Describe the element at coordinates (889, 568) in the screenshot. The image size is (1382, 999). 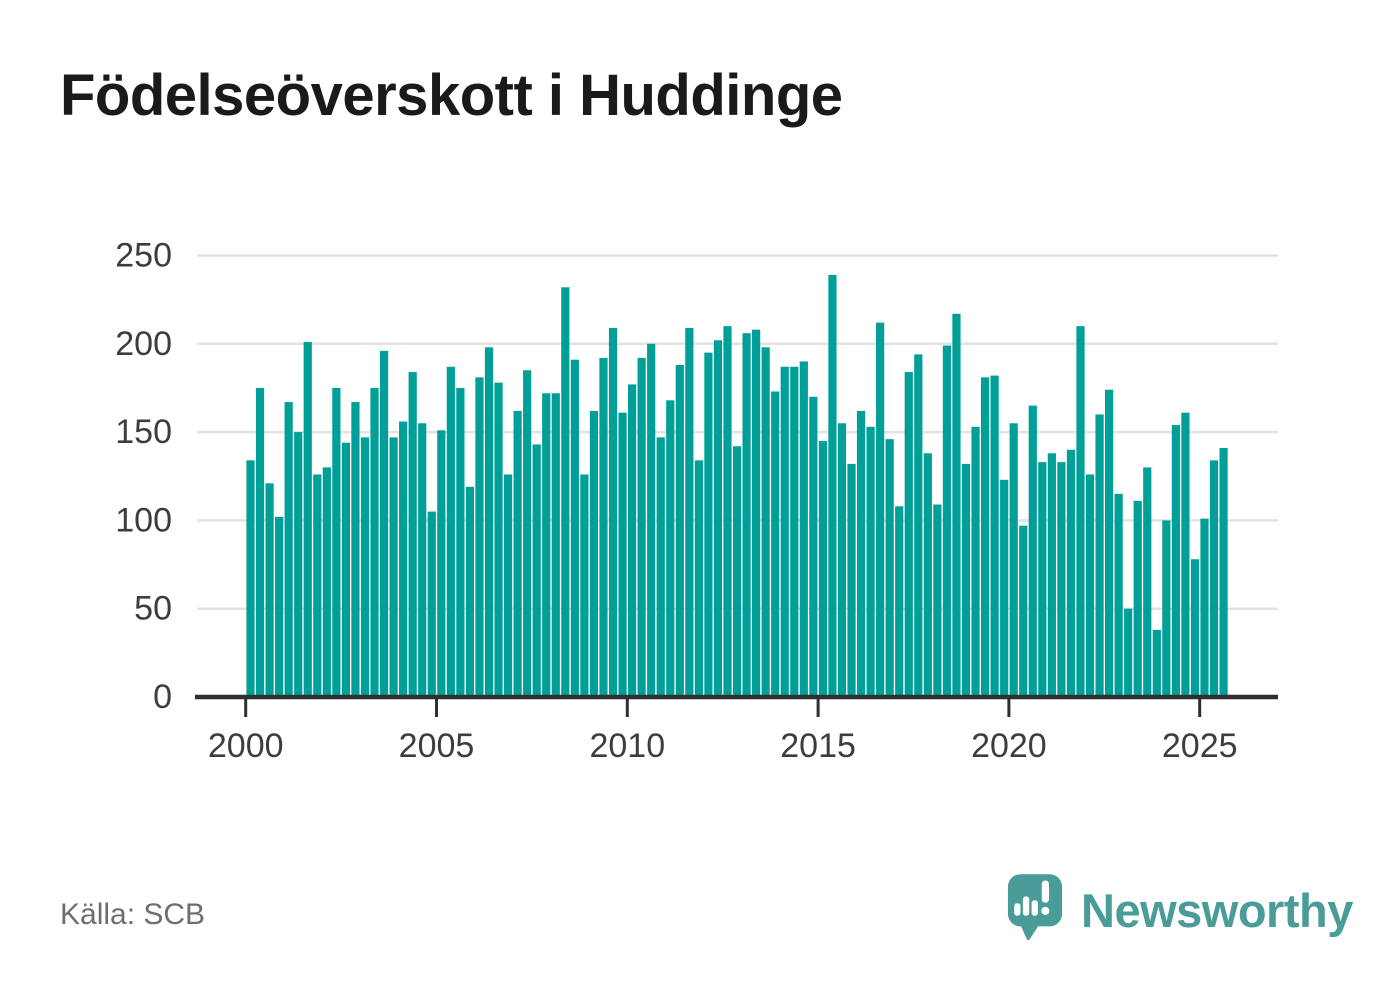
I see `bar-2016-q4` at that location.